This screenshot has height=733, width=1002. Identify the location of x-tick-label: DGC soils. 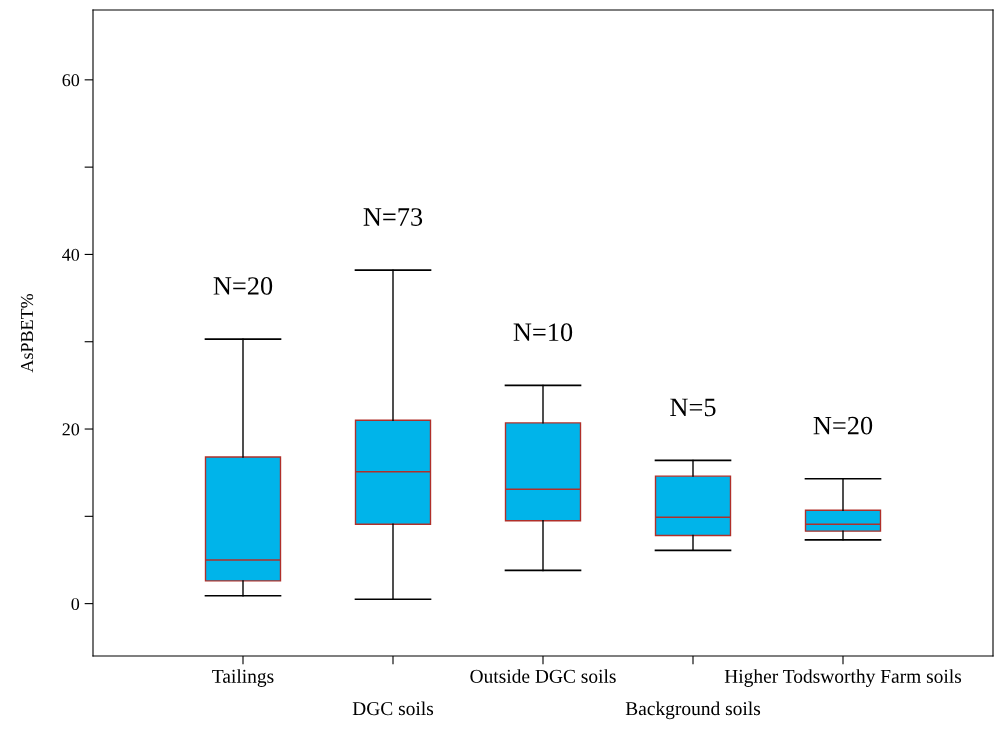
(393, 708).